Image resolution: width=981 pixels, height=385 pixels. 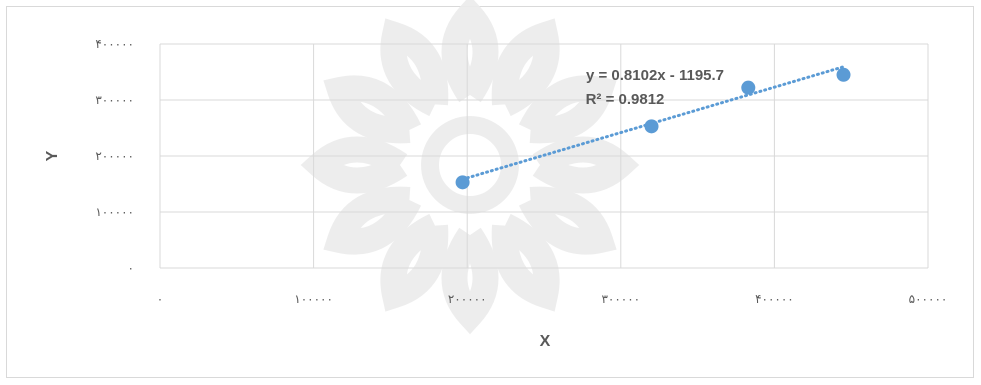 I want to click on x-tick-labels: ۰ ۱۰۰۰۰۰ ۲۰۰۰۰۰ ۳۰۰۰۰۰ ۴۰۰۰۰۰ ۵۰۰۰۰۰, so click(x=552, y=299).